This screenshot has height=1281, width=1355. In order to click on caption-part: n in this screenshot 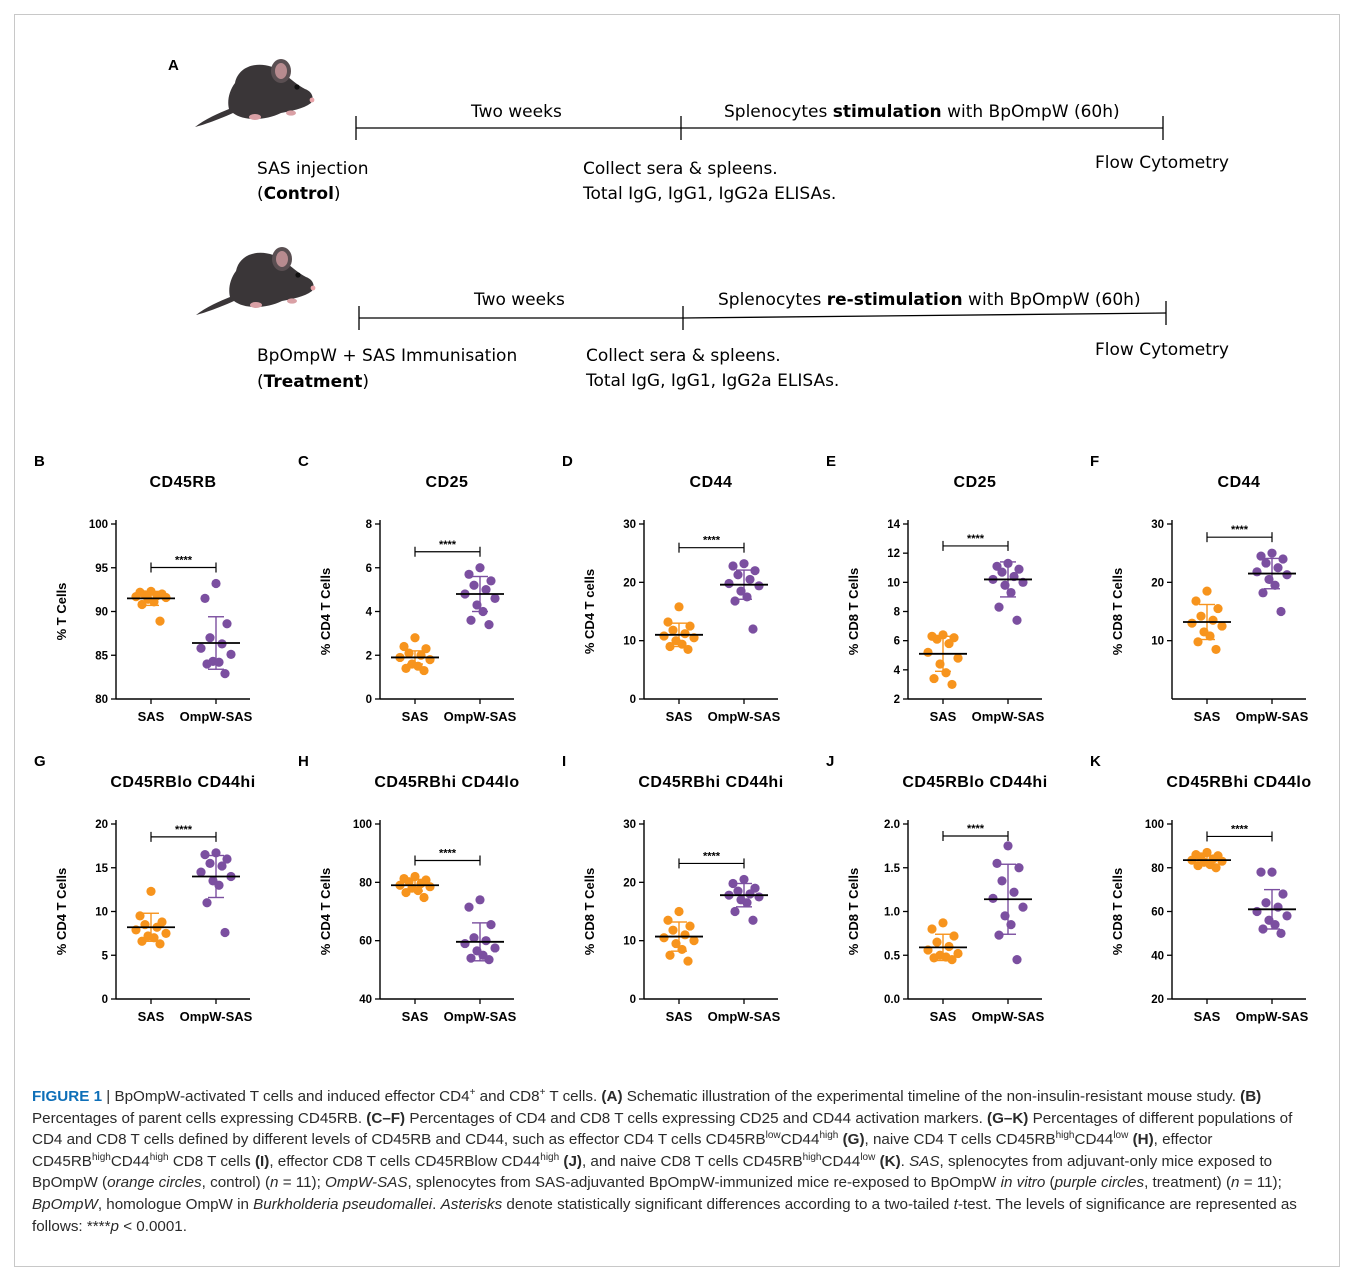, I will do `click(1235, 1183)`.